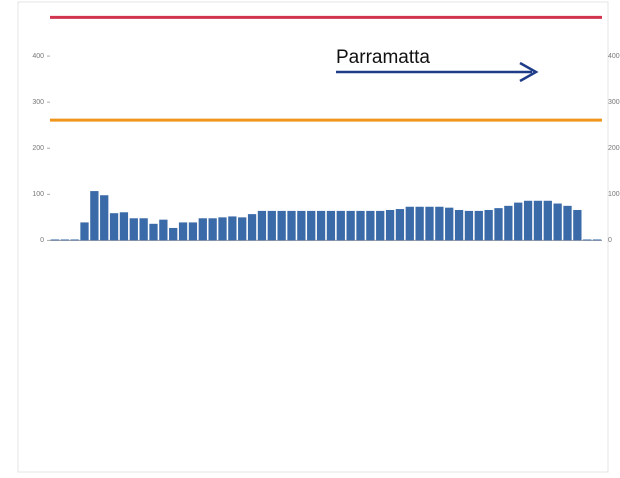 The height and width of the screenshot is (478, 620). Describe the element at coordinates (614, 194) in the screenshot. I see `y2-tick-label: 100` at that location.